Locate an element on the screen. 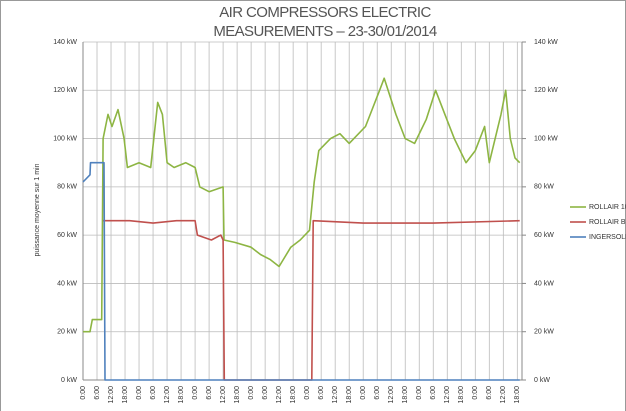 This screenshot has width=626, height=411. y2-tick-label: 60 kW is located at coordinates (544, 235).